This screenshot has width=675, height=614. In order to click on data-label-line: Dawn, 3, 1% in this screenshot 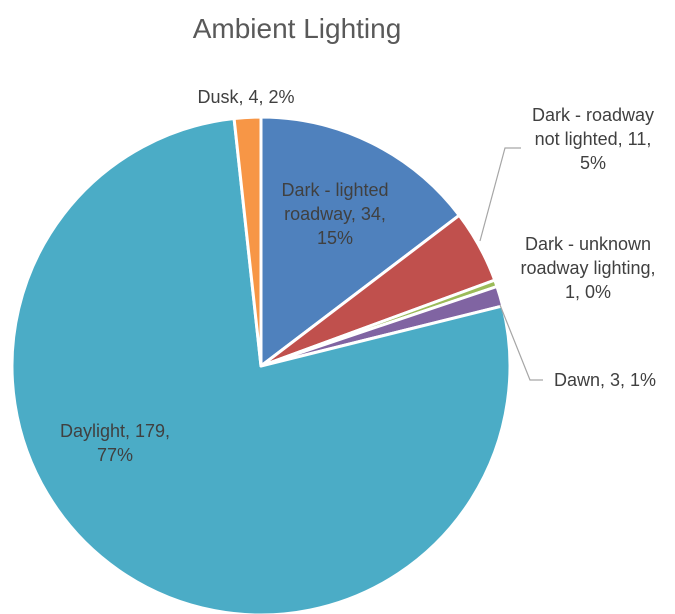, I will do `click(605, 380)`.